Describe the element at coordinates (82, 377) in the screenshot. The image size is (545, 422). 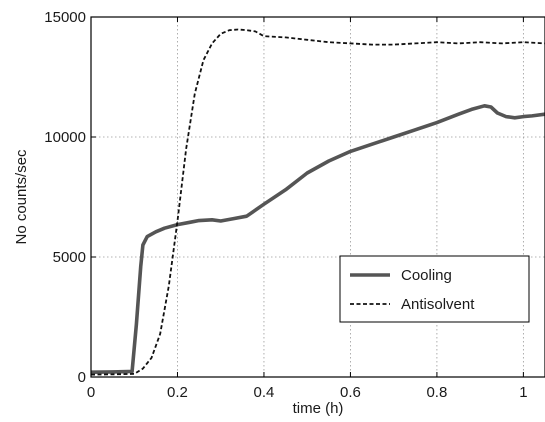
I see `y-tick-label: 0` at that location.